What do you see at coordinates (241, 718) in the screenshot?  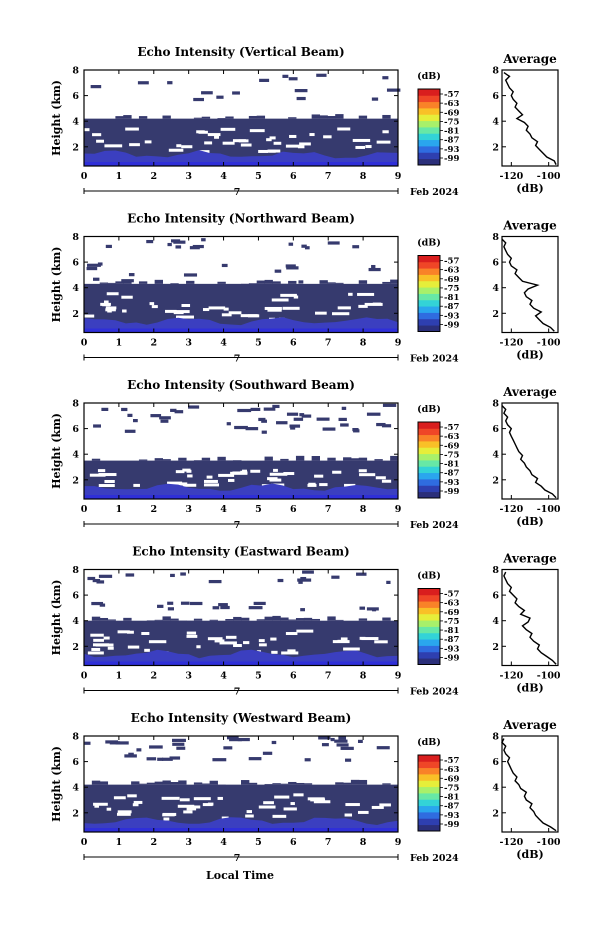 I see `panel-title: Echo Intensity (Westward Beam)` at bounding box center [241, 718].